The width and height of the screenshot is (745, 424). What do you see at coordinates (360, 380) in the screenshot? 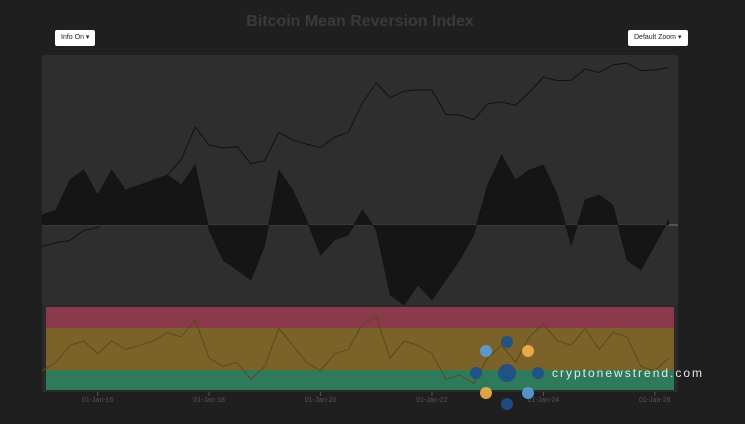
I see `zone-low` at bounding box center [360, 380].